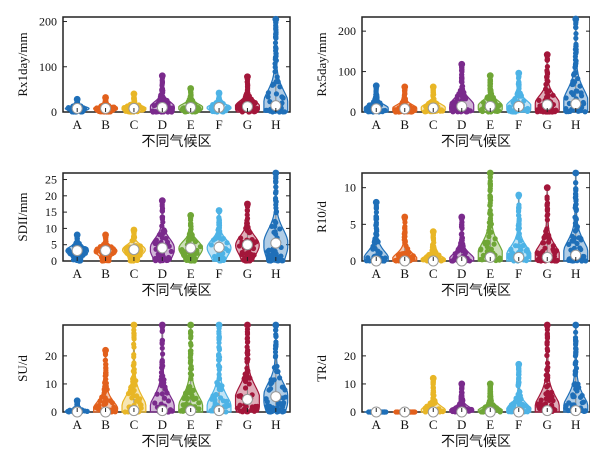 This screenshot has width=590, height=458. Describe the element at coordinates (22, 368) in the screenshot. I see `y-axis-label: SU/d` at that location.